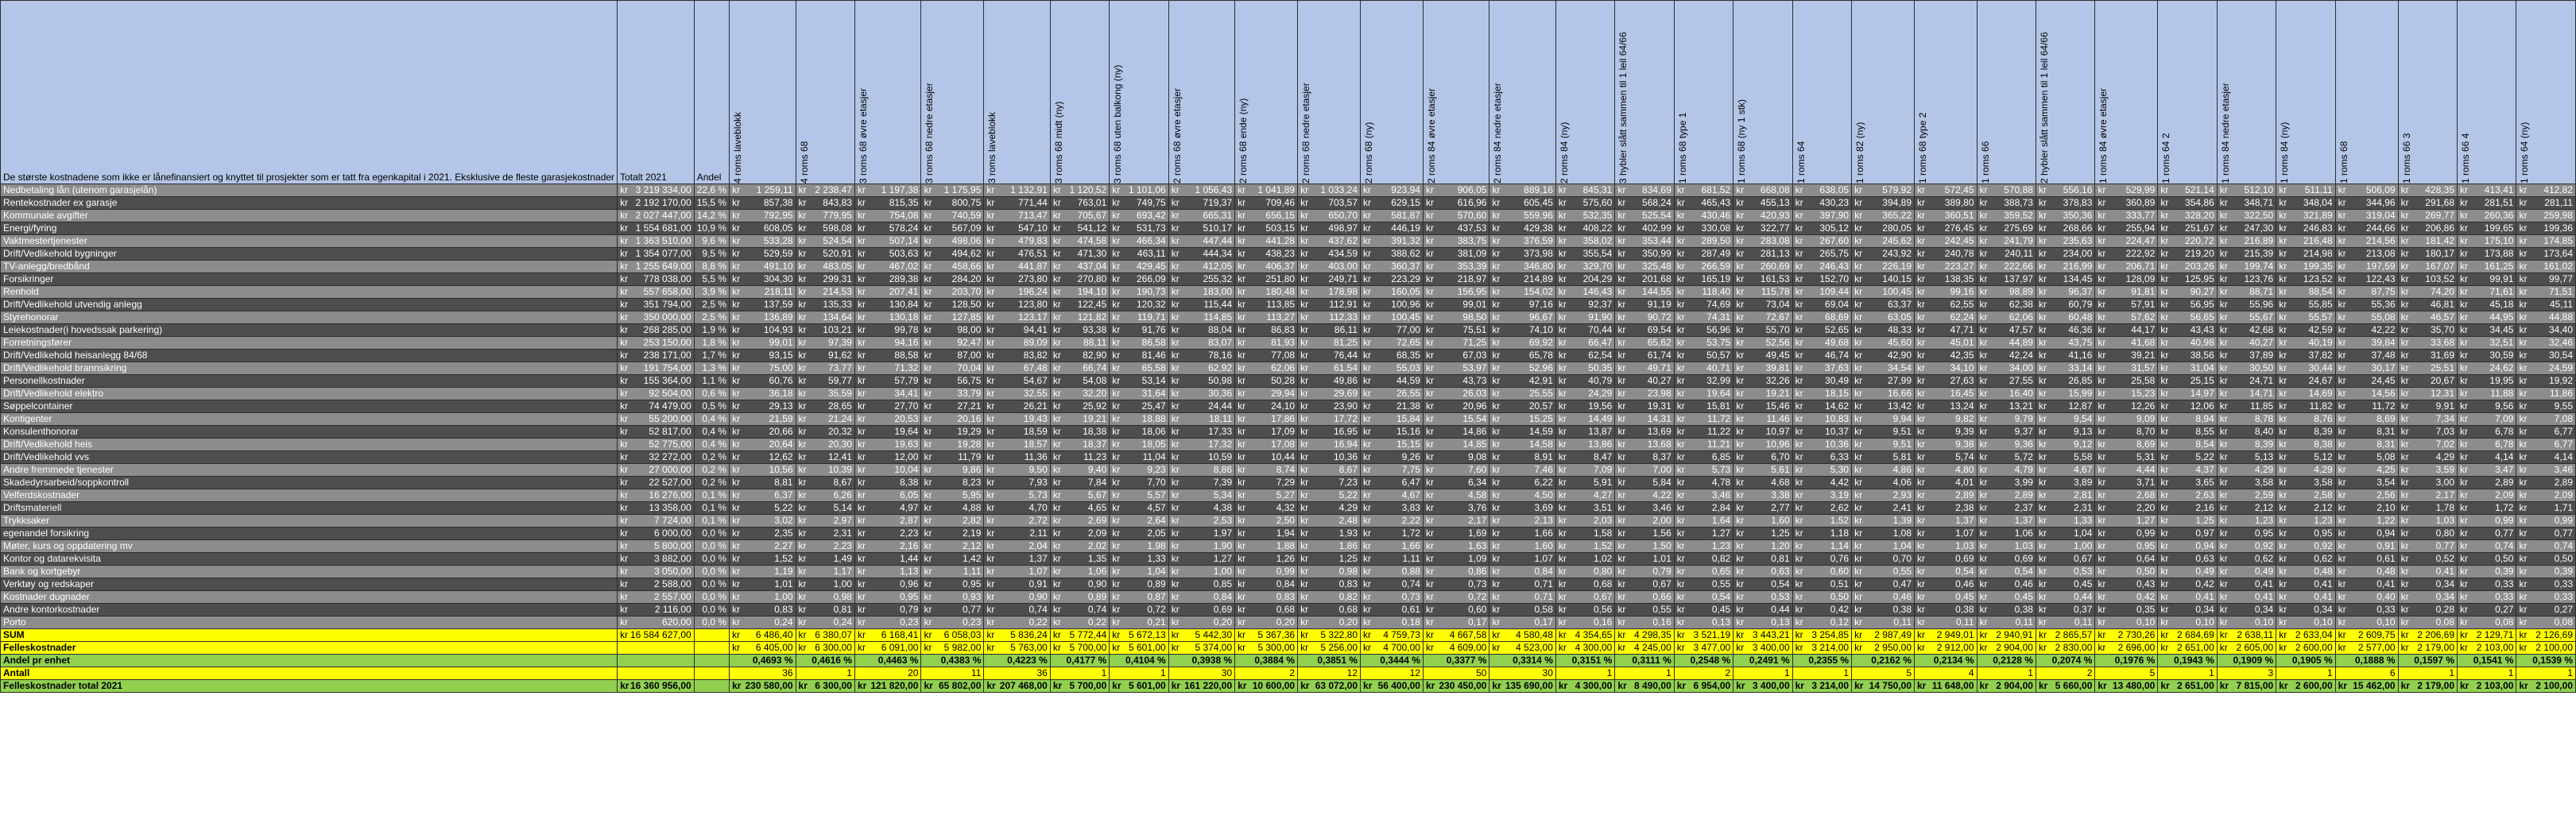 The width and height of the screenshot is (2576, 831). What do you see at coordinates (1543, 495) in the screenshot?
I see `amount: 4,50` at bounding box center [1543, 495].